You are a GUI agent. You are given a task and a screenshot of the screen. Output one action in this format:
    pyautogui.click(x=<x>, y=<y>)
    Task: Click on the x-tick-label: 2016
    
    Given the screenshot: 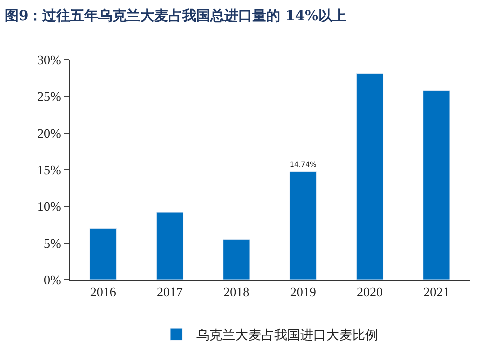 What is the action you would take?
    pyautogui.click(x=103, y=292)
    